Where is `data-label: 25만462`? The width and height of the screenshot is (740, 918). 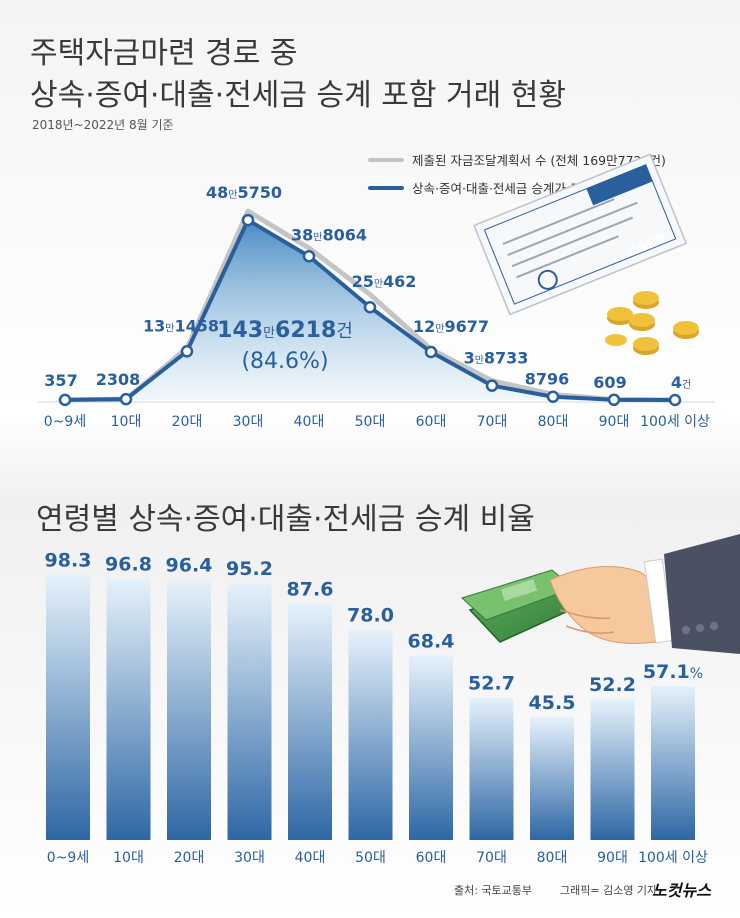 data-label: 25만462 is located at coordinates (384, 281).